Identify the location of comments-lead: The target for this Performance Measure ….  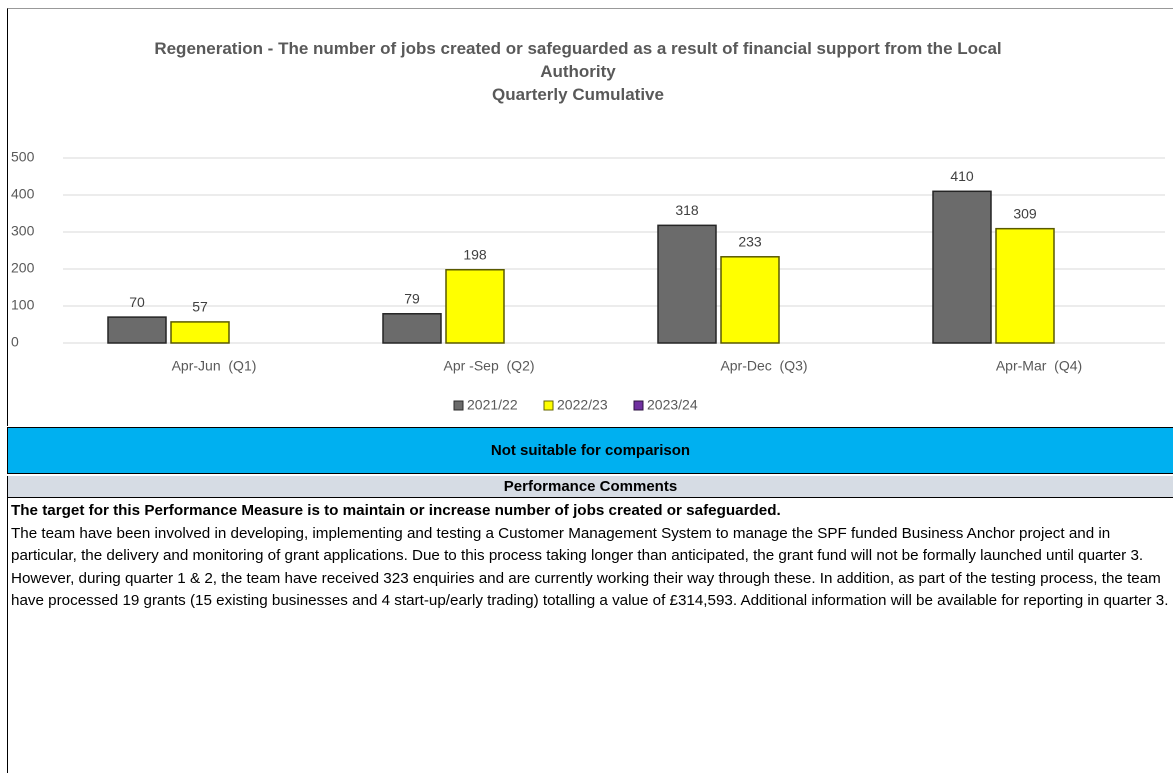
(396, 510).